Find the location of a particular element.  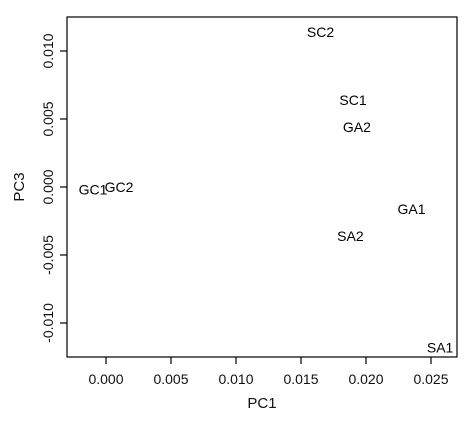

point-label-sa2: SA2 is located at coordinates (350, 236).